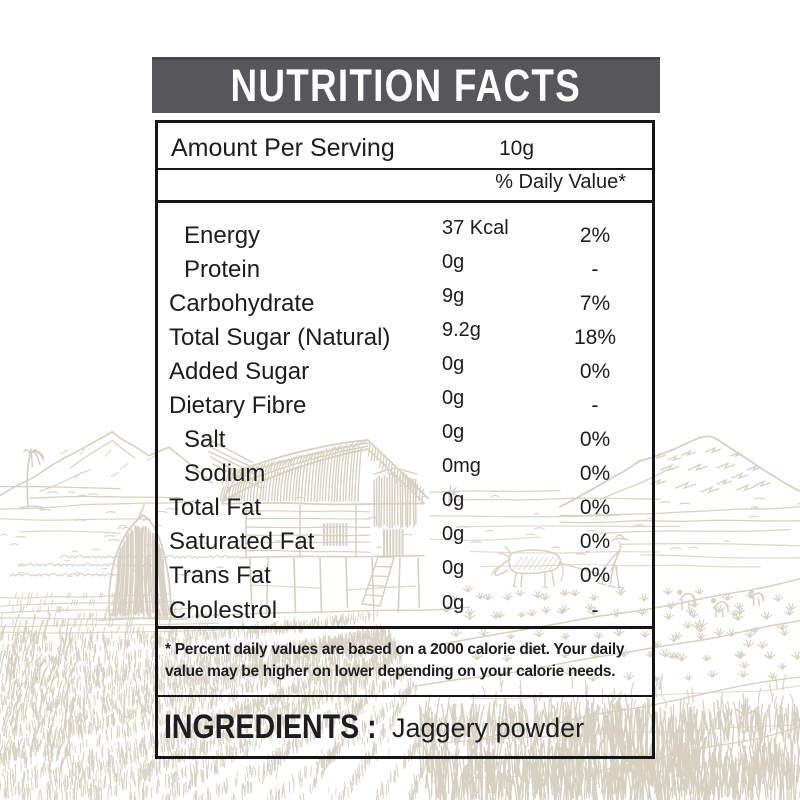 This screenshot has height=800, width=800. What do you see at coordinates (283, 148) in the screenshot?
I see `amount-per-serving-label: Amount Per Serving` at bounding box center [283, 148].